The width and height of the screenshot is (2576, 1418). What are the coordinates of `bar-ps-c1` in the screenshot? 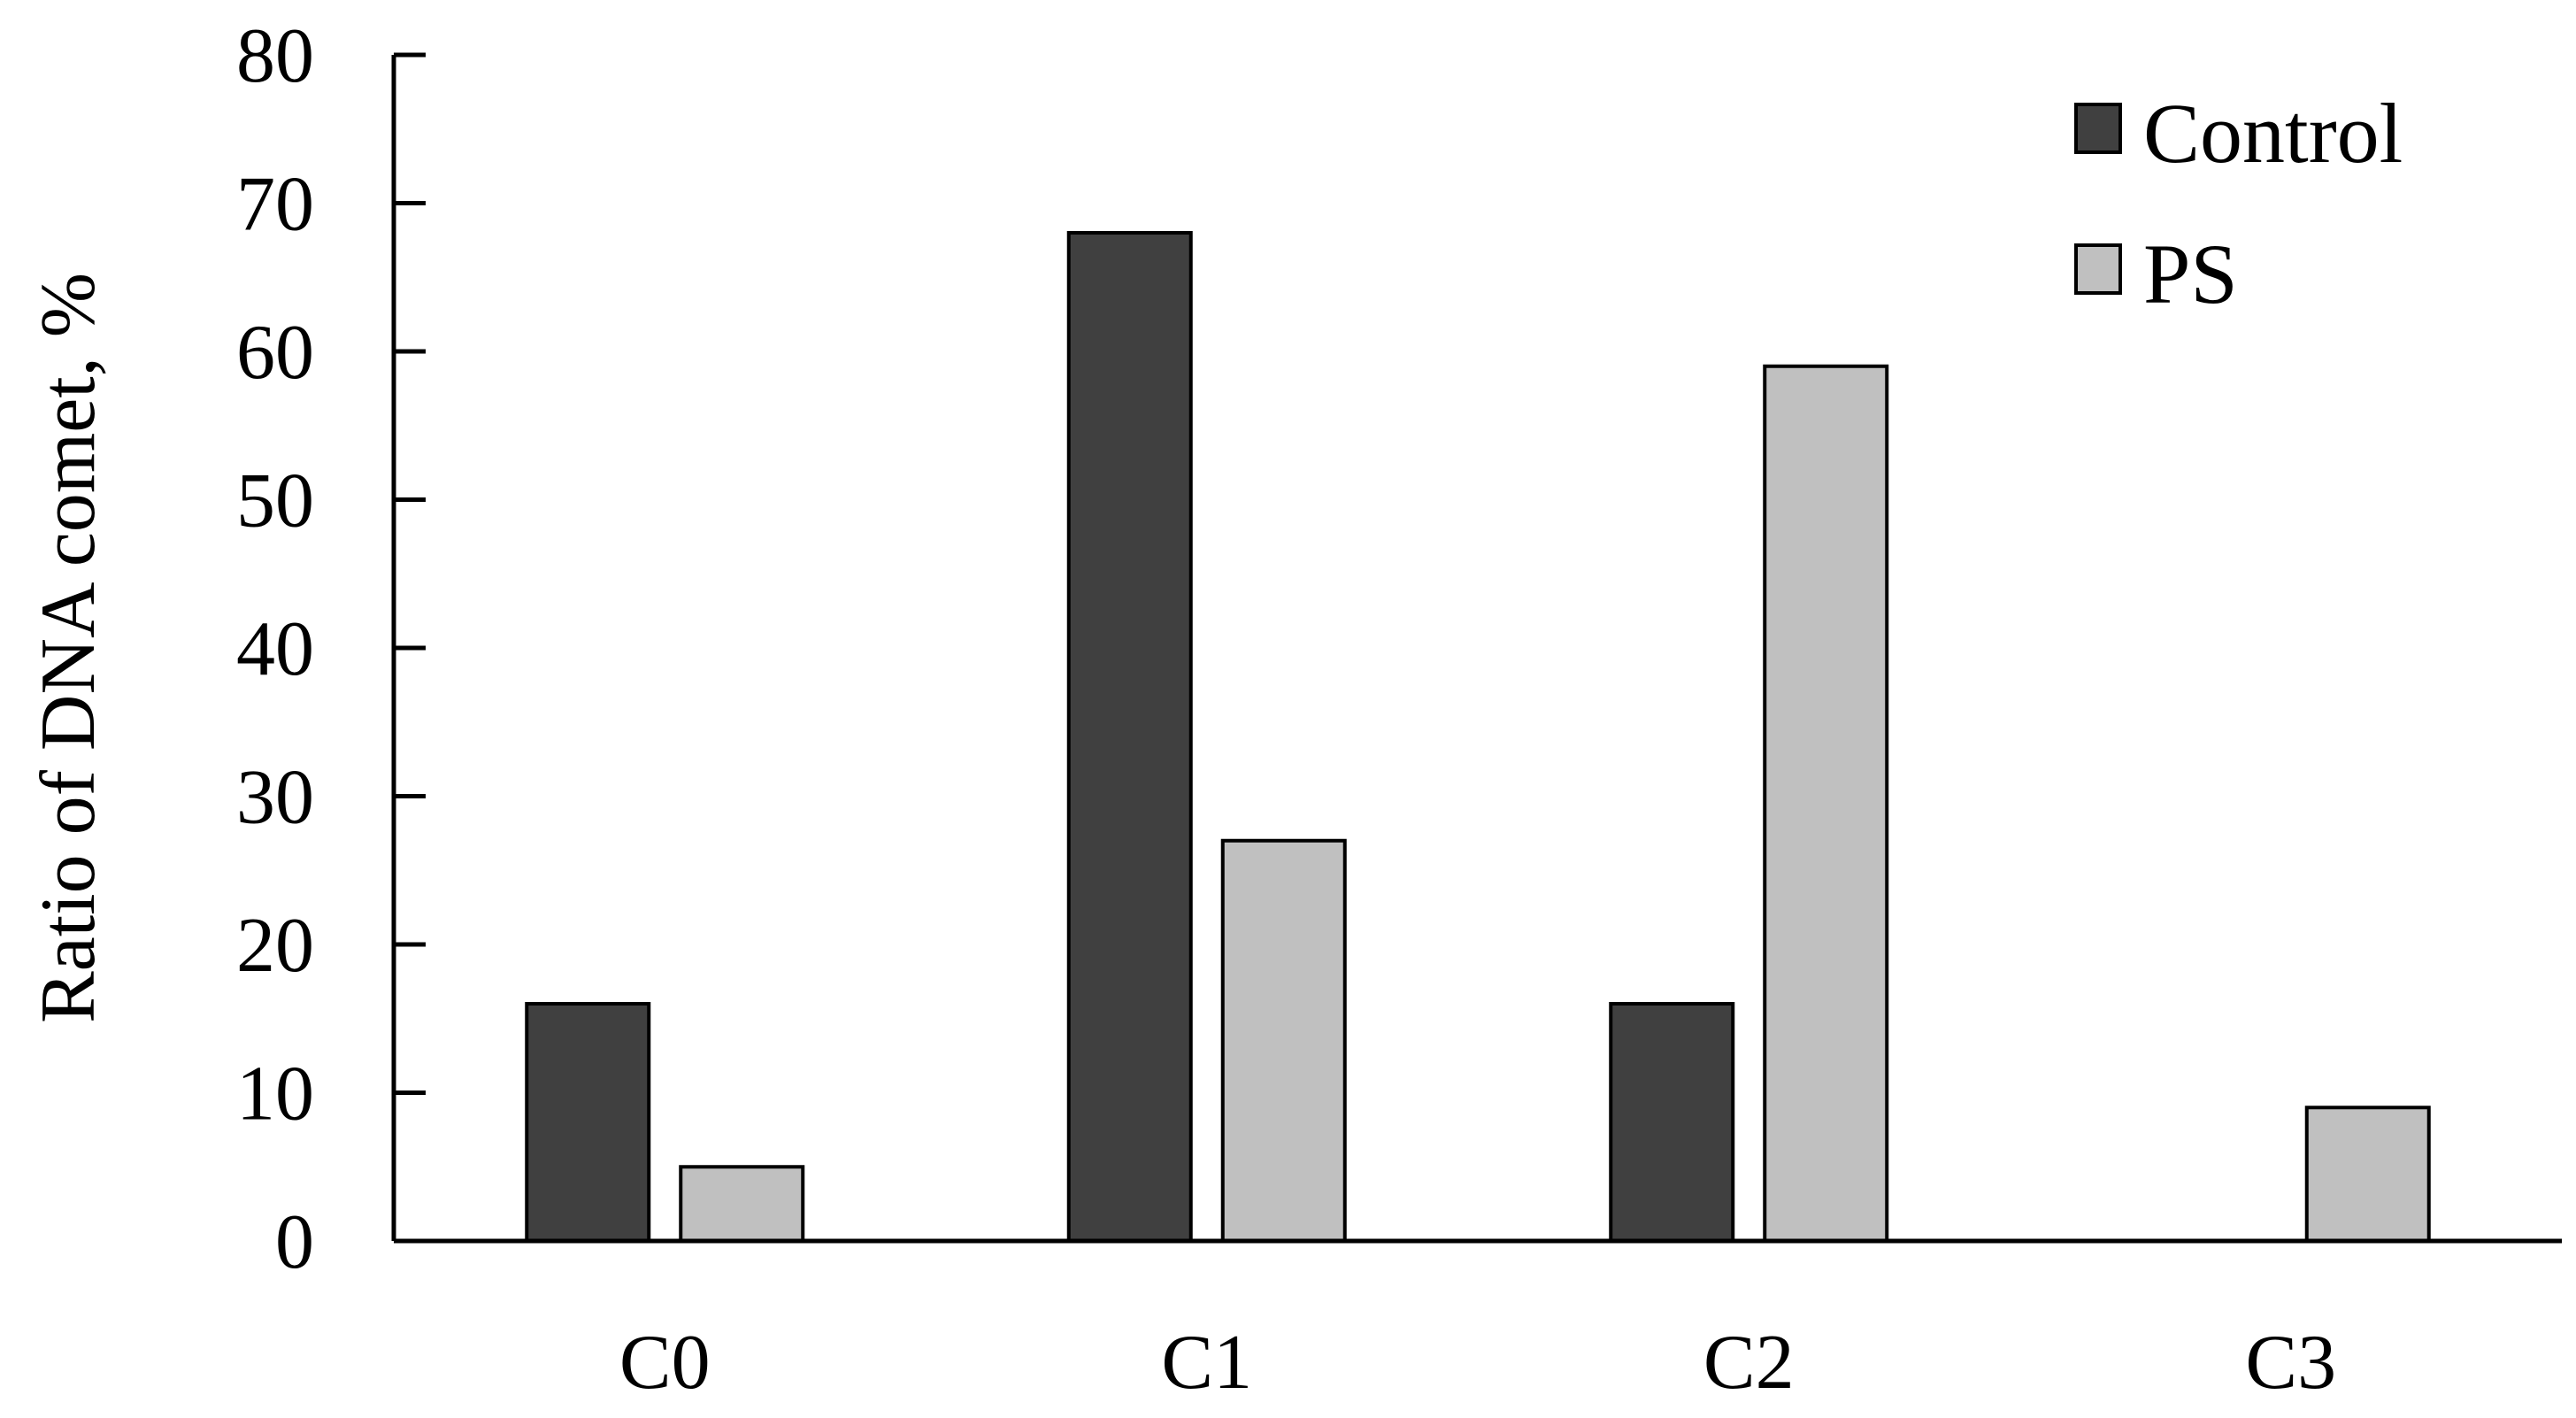 It's located at (1283, 1040).